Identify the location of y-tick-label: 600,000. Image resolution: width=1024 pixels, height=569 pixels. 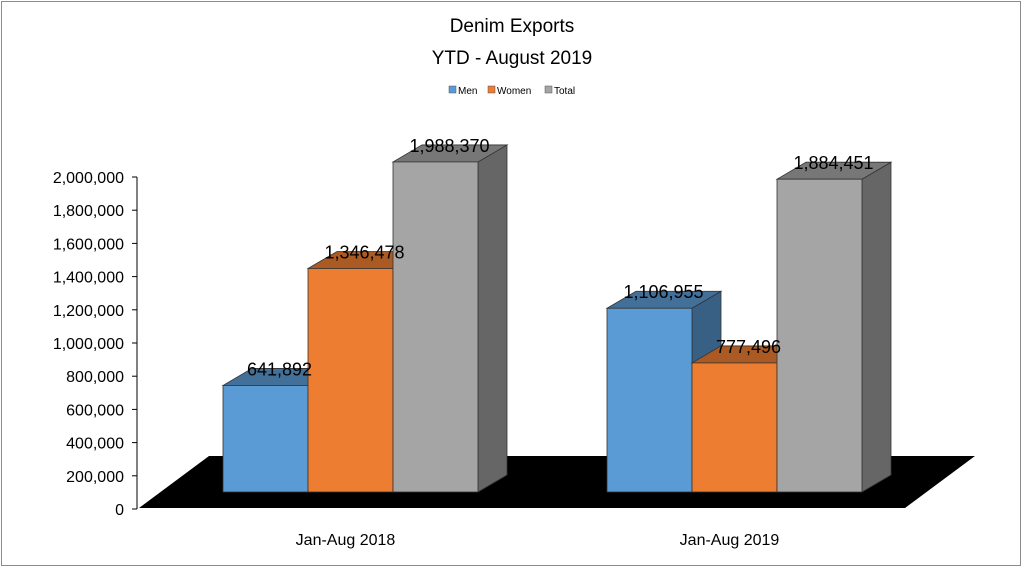
(95, 410).